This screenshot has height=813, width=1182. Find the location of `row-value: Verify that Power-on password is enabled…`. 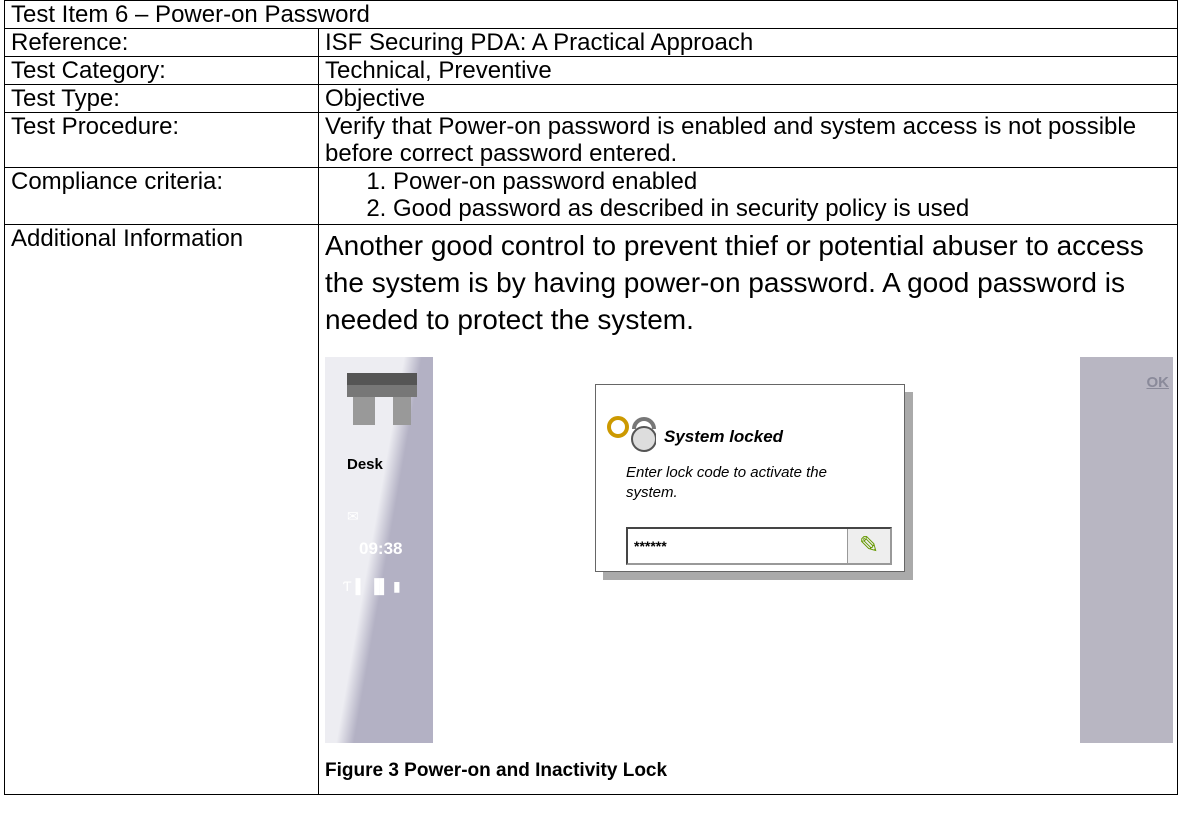

row-value: Verify that Power-on password is enabled… is located at coordinates (748, 140).